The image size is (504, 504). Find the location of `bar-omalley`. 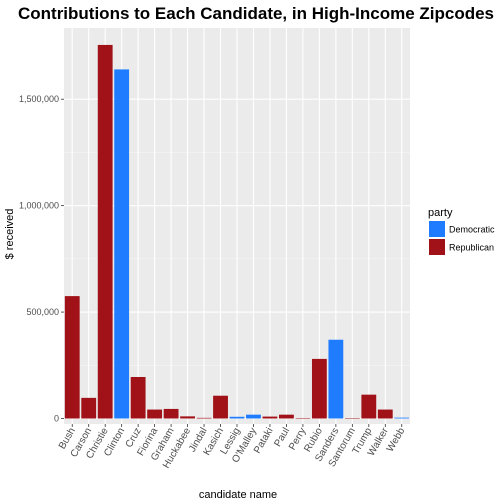

bar-omalley is located at coordinates (253, 416).